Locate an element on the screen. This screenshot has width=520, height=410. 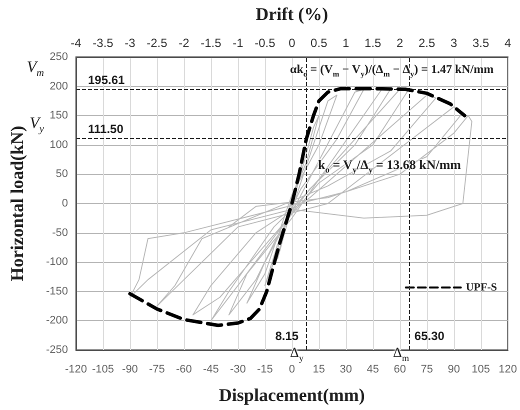
ref-line-label: 195.61 is located at coordinates (107, 79).